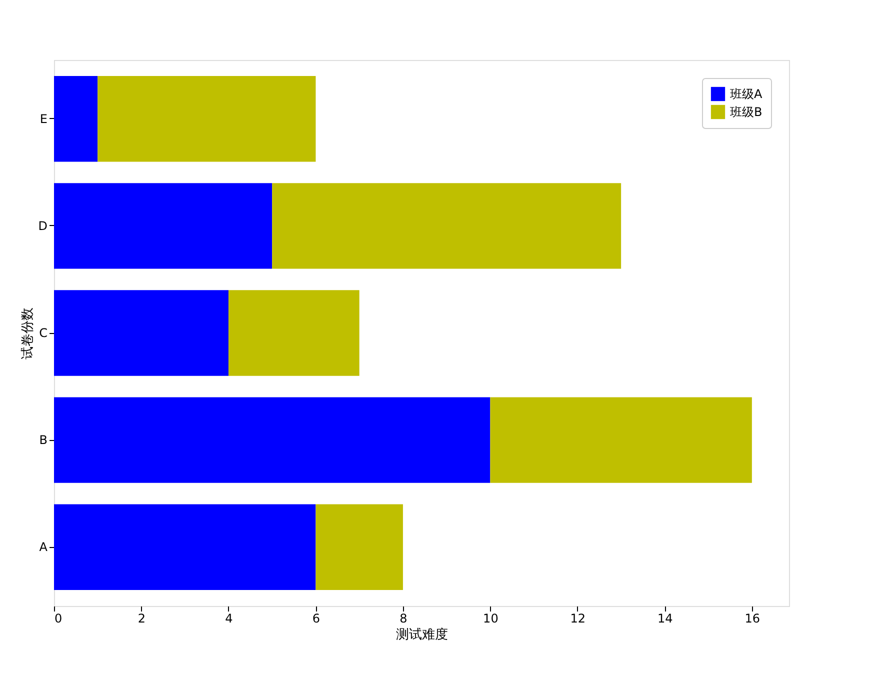 Image resolution: width=878 pixels, height=683 pixels. I want to click on x-tick-label: 16, so click(752, 619).